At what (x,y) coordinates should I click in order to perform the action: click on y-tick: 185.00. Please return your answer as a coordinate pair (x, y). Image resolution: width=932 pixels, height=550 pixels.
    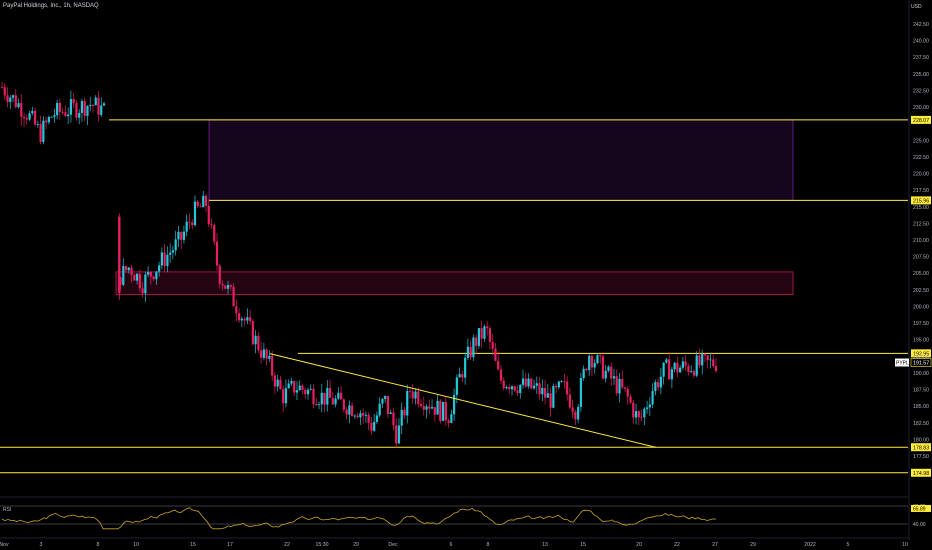
    Looking at the image, I should click on (921, 407).